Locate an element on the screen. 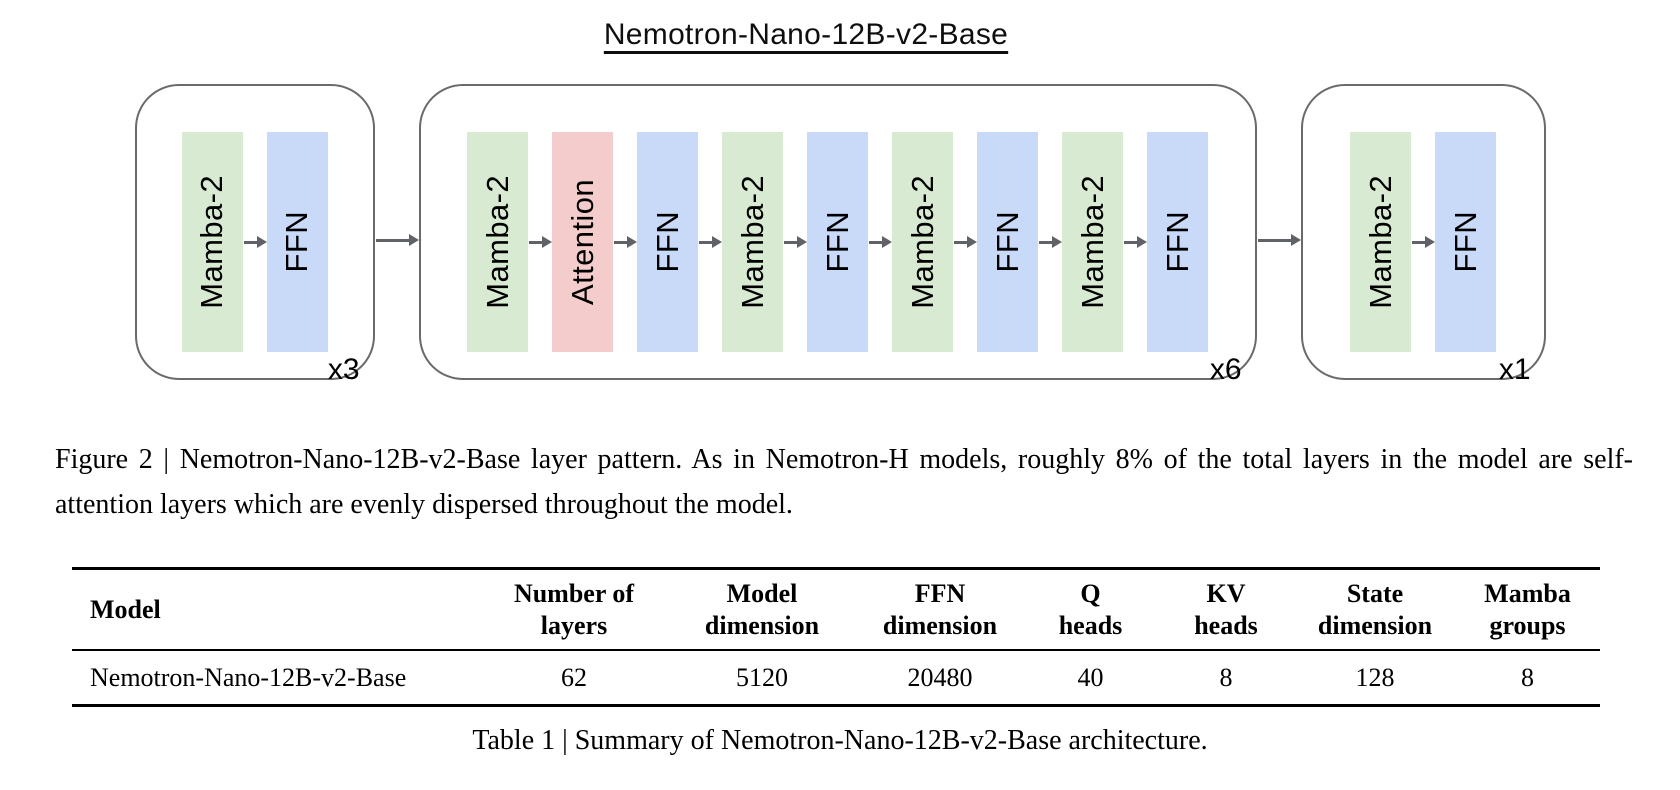 Image resolution: width=1680 pixels, height=790 pixels. col-header-model: Model is located at coordinates (276, 609).